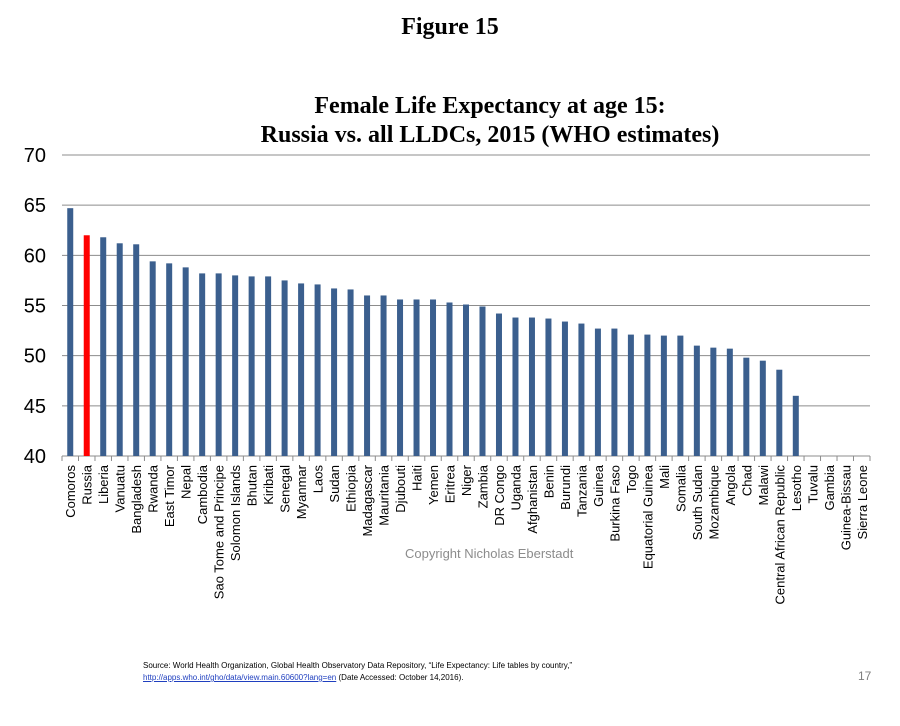  I want to click on x-tick-label: Mali, so click(664, 477).